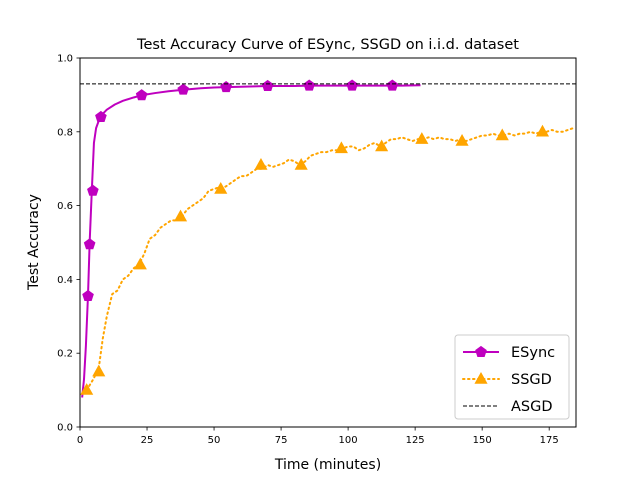 The width and height of the screenshot is (640, 480). I want to click on x-tick-label: 50, so click(214, 440).